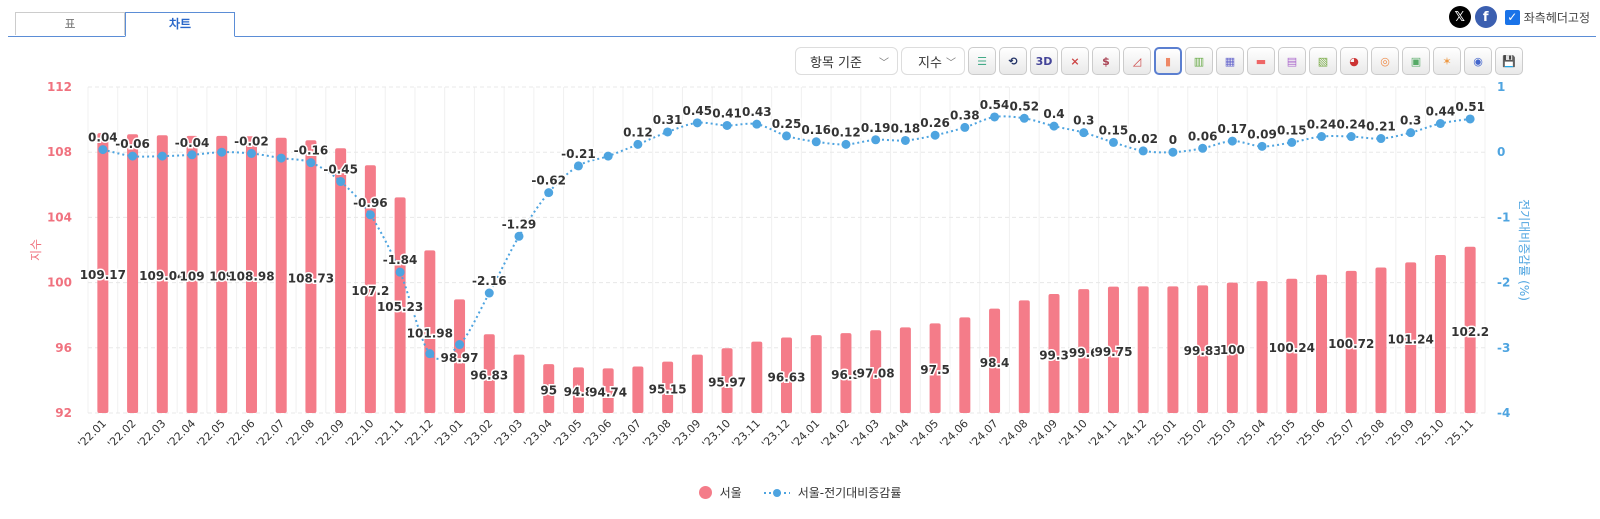 This screenshot has height=519, width=1600. What do you see at coordinates (984, 434) in the screenshot?
I see `x-axis-tick-label: '24.07` at bounding box center [984, 434].